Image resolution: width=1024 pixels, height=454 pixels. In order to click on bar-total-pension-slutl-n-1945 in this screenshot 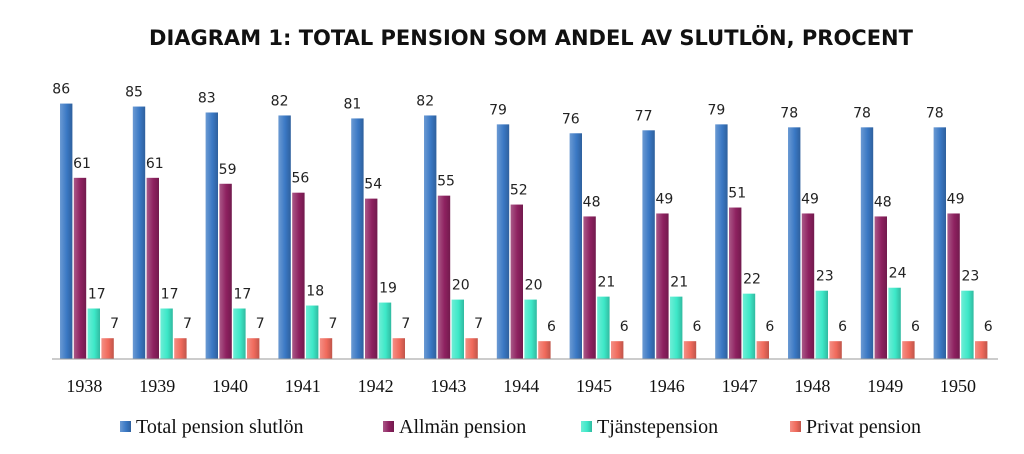, I will do `click(575, 246)`.